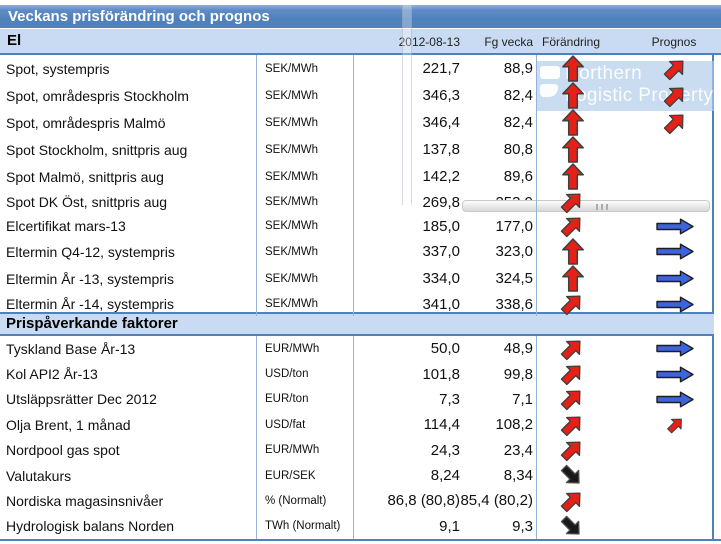 The height and width of the screenshot is (544, 721). I want to click on report-title: Veckans prisförändring och prognos, so click(139, 16).